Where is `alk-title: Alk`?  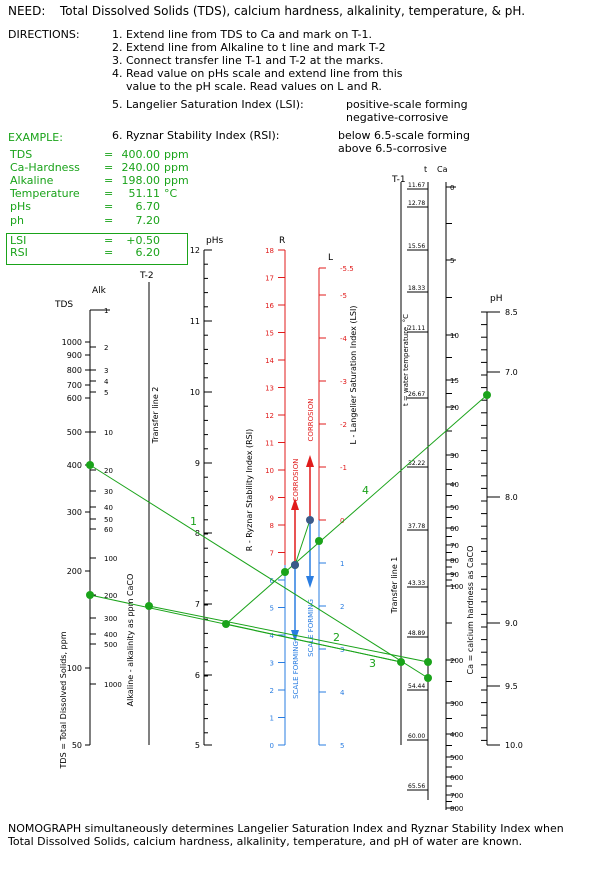 alk-title: Alk is located at coordinates (99, 291).